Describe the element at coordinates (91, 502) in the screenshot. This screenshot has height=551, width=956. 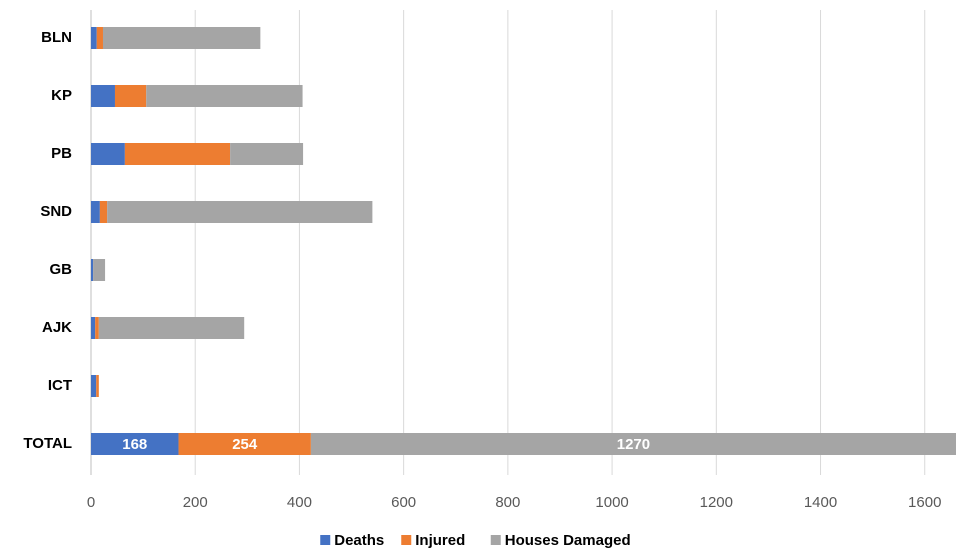
I see `x-tick-label: 0` at that location.